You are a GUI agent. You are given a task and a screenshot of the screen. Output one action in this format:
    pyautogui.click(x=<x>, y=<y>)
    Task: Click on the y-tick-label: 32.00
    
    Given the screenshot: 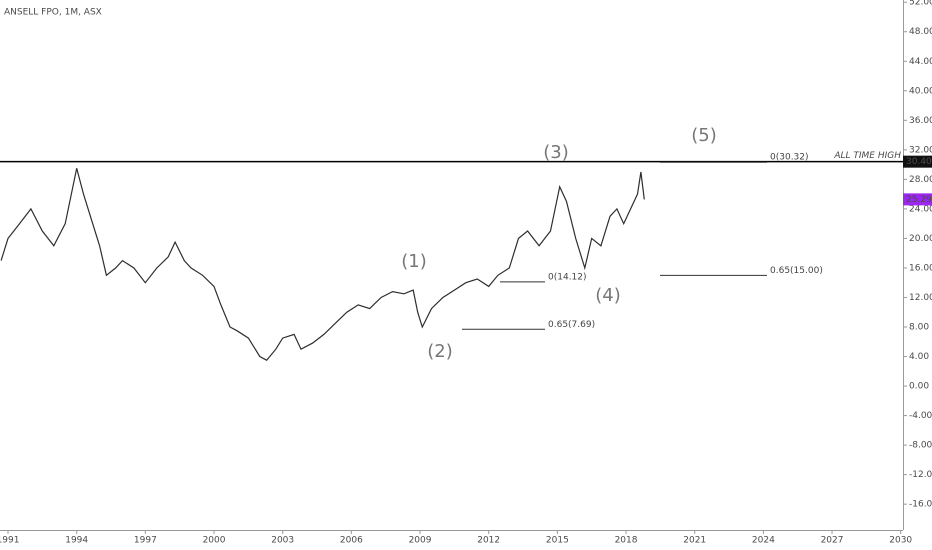 What is the action you would take?
    pyautogui.click(x=920, y=150)
    